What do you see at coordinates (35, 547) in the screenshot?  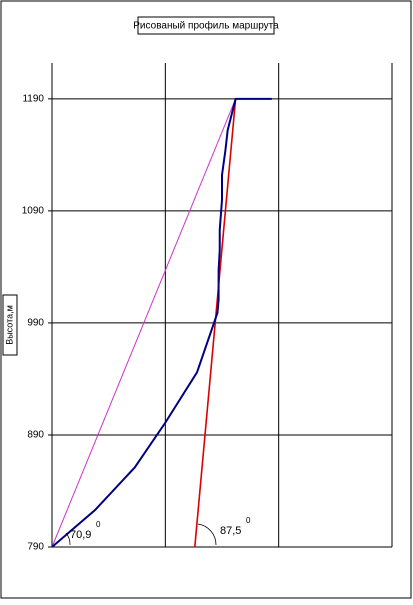 I see `y-tick-label: 790` at bounding box center [35, 547].